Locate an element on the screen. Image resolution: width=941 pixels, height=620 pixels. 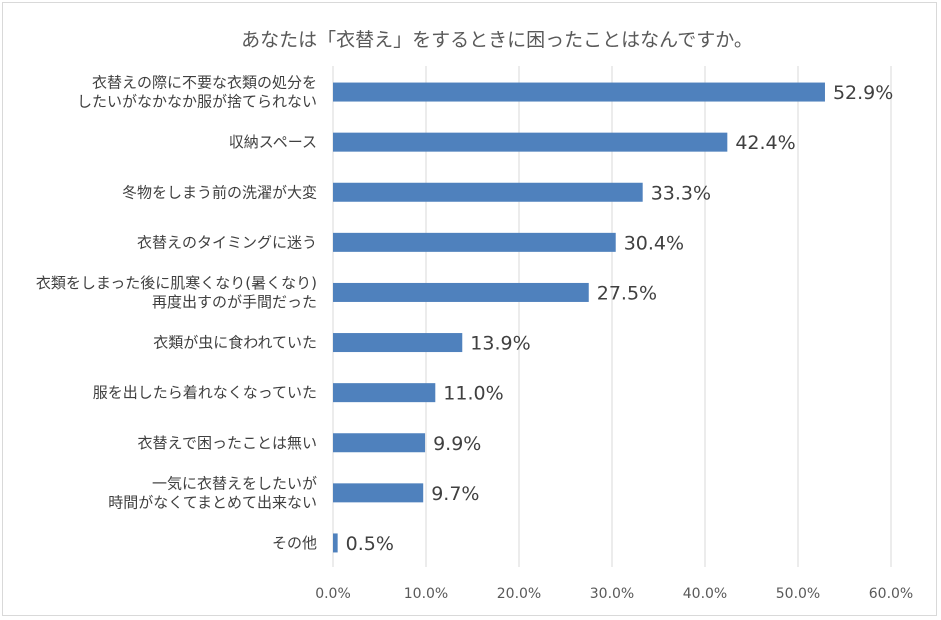
category-label-line: 収納スペース is located at coordinates (273, 142).